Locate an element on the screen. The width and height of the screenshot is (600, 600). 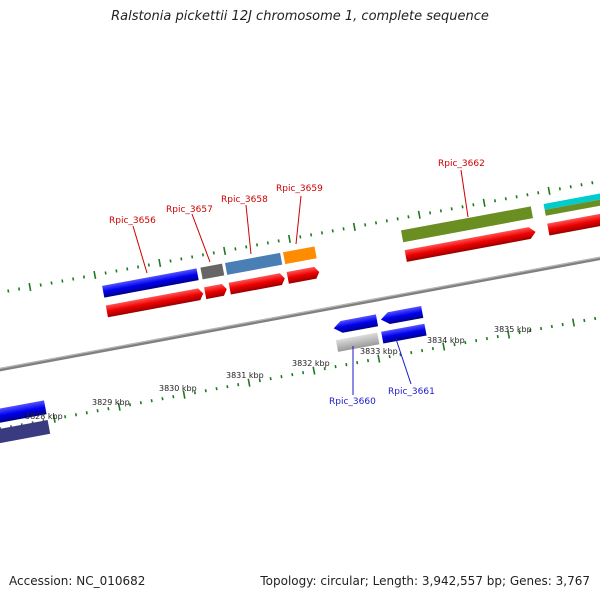
leader-line-rpic3658 is located at coordinates (248, 229).